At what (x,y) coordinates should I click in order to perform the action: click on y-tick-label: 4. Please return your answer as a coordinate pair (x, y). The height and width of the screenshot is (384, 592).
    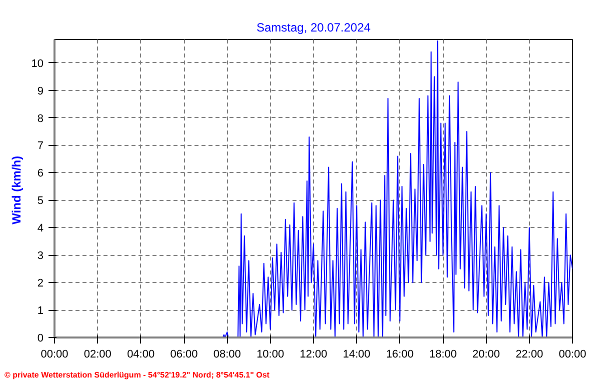
    Looking at the image, I should click on (40, 228).